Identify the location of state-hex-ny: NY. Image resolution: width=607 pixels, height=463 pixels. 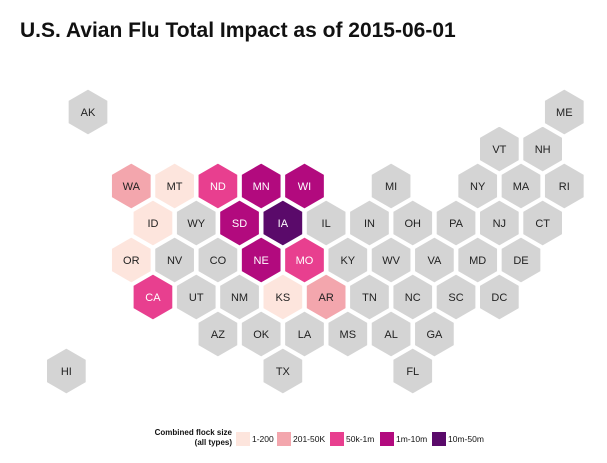
(478, 186).